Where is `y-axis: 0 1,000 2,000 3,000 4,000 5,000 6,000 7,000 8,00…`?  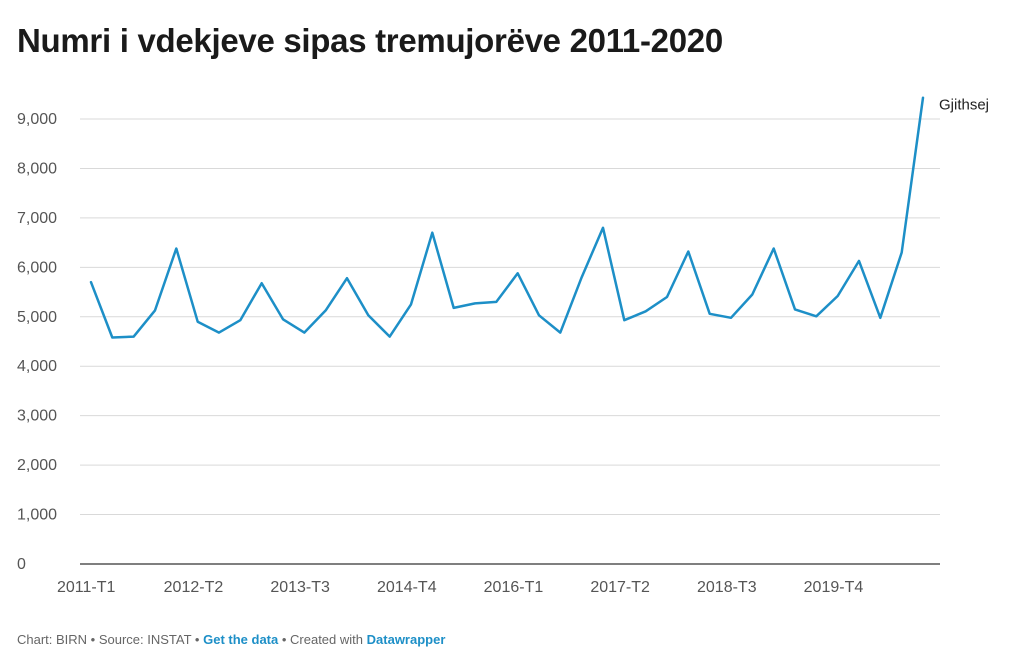 y-axis: 0 1,000 2,000 3,000 4,000 5,000 6,000 7,000 8,00… is located at coordinates (37, 342).